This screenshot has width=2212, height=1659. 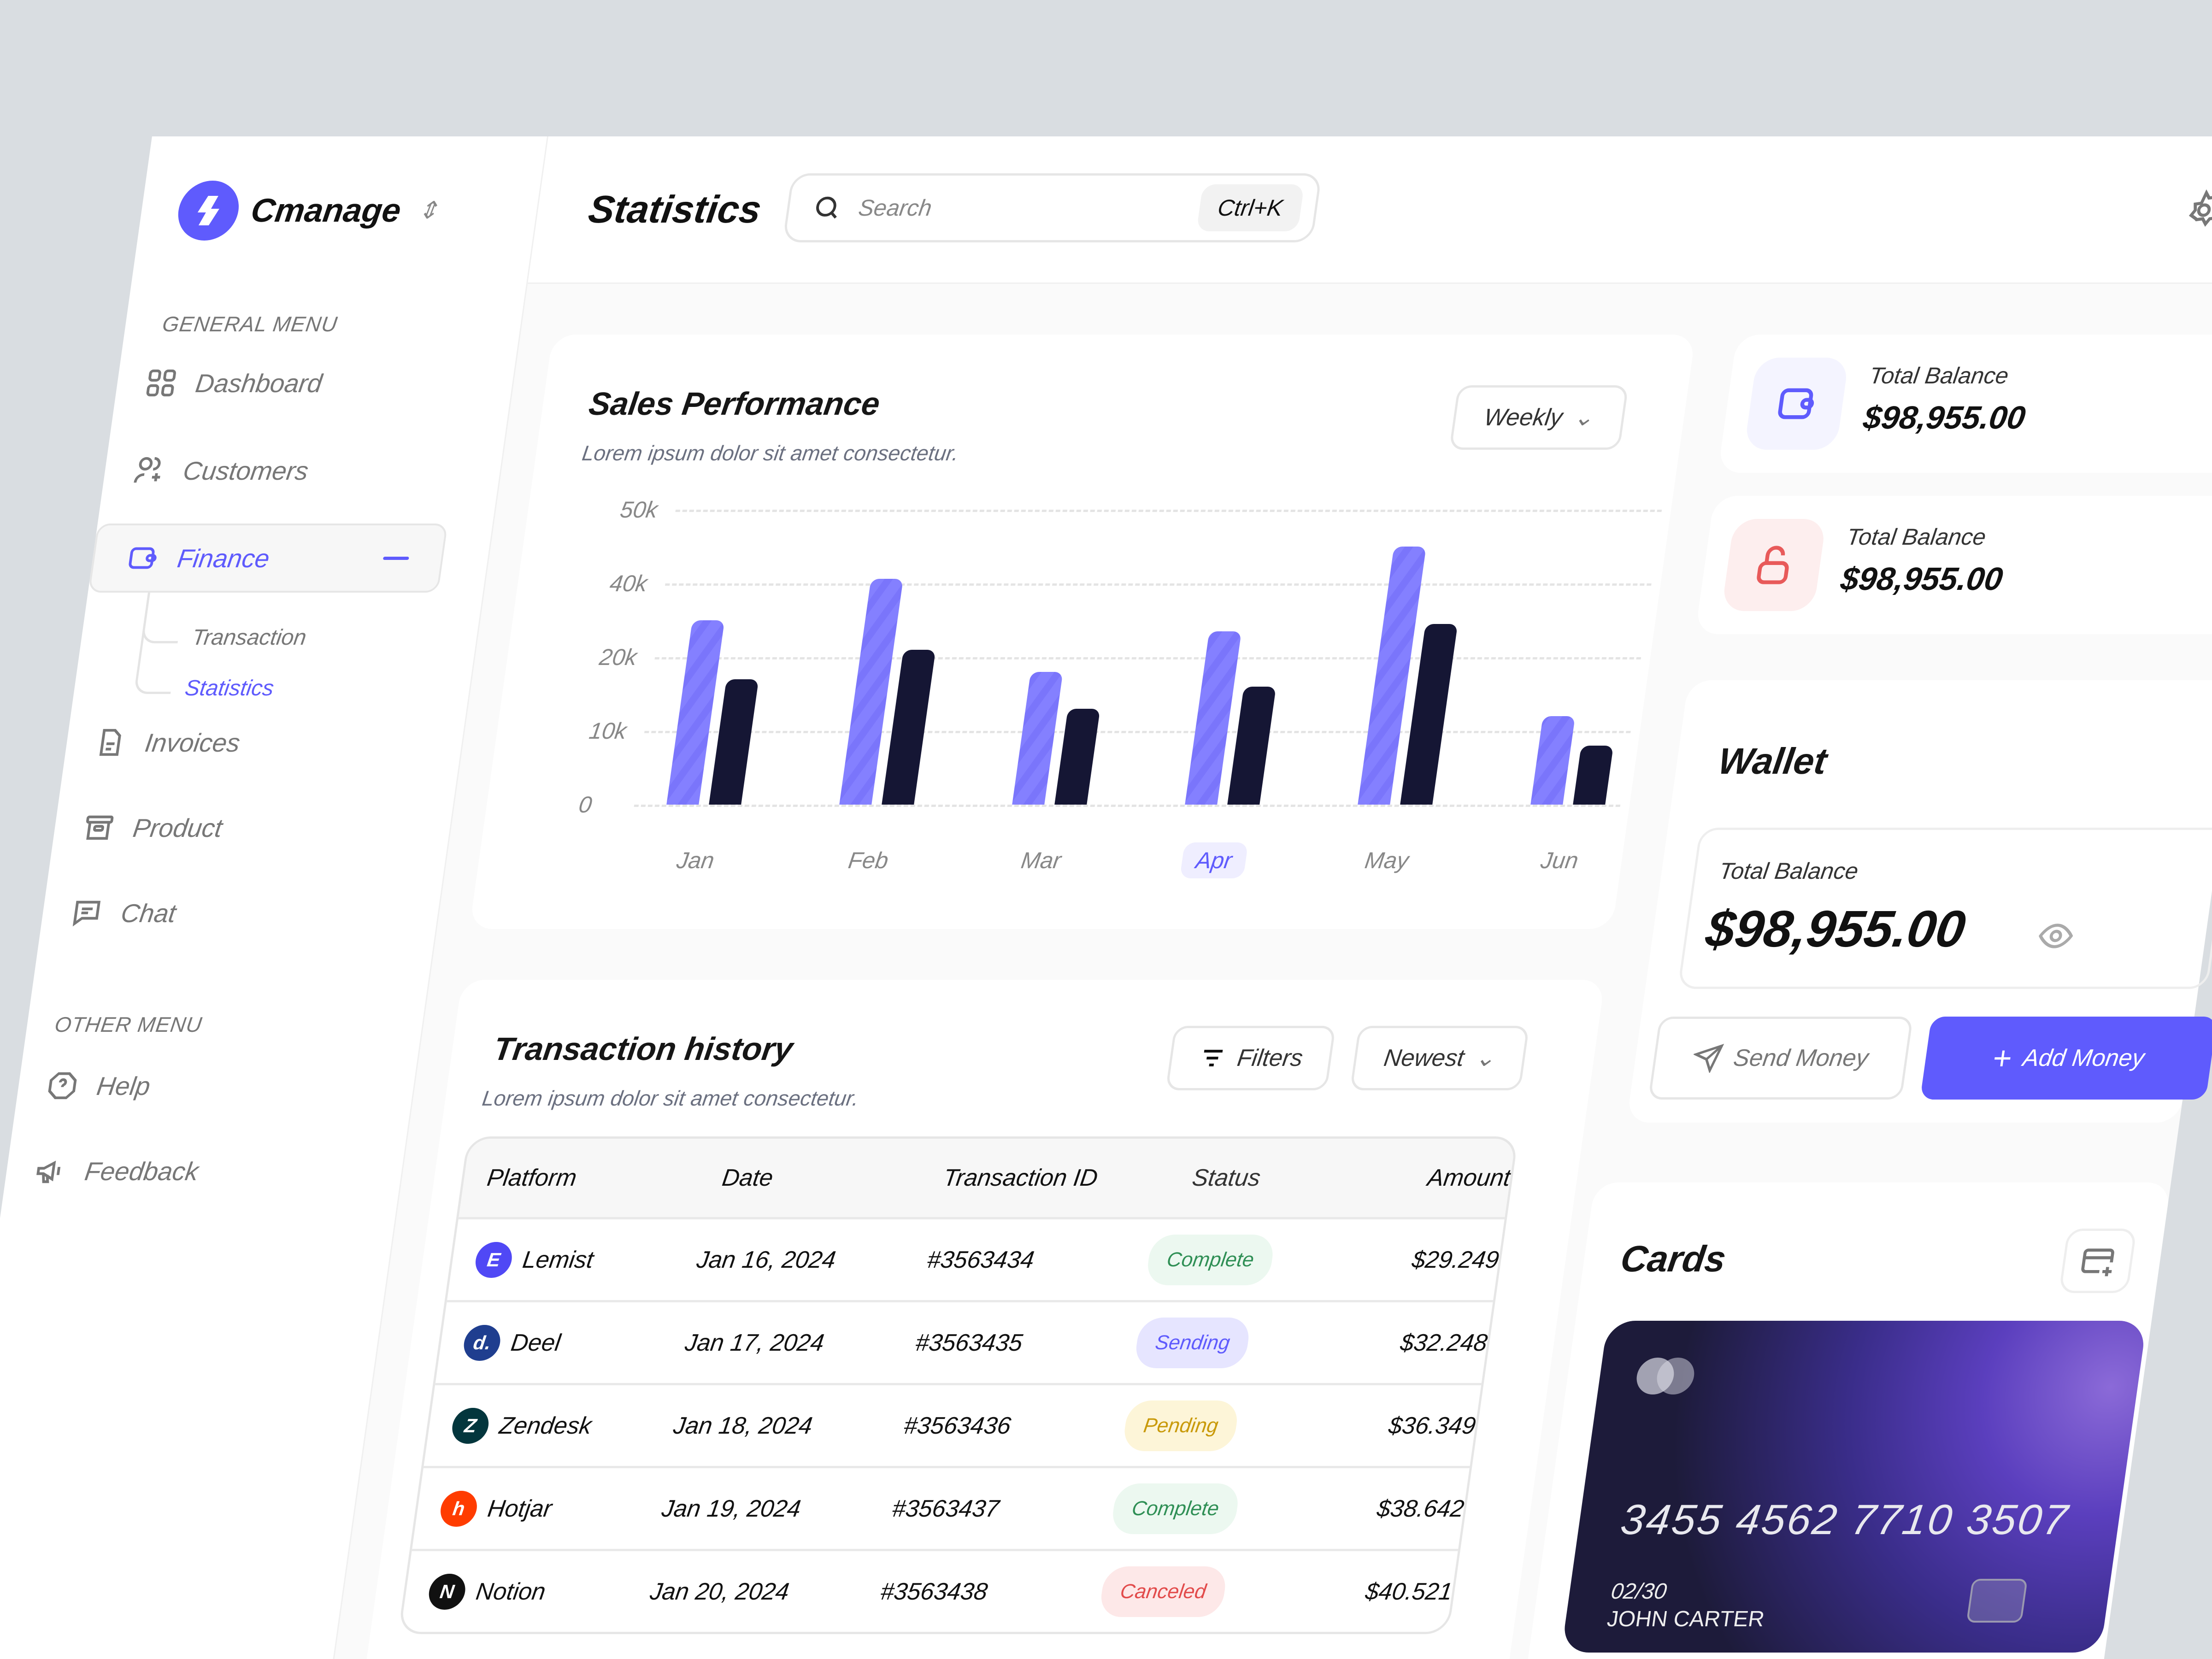 What do you see at coordinates (895, 208) in the screenshot?
I see `search-placeholder: Search` at bounding box center [895, 208].